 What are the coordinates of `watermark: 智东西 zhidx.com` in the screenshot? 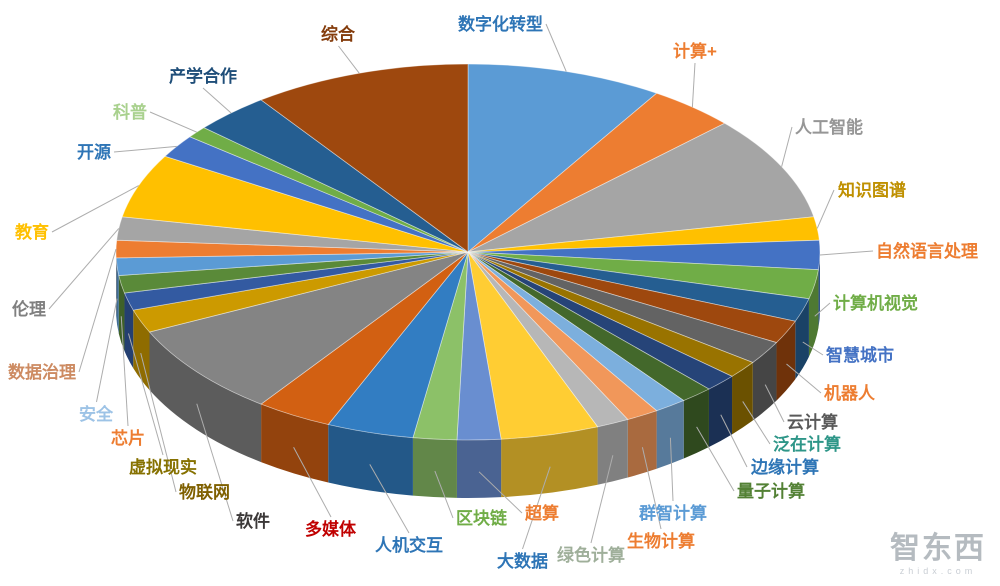 It's located at (938, 555).